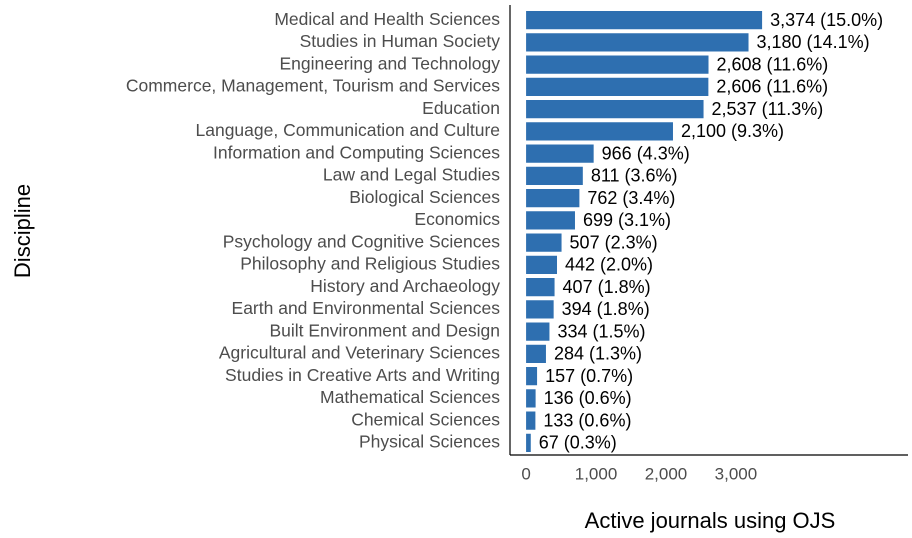 The height and width of the screenshot is (538, 912). Describe the element at coordinates (359, 353) in the screenshot. I see `y-tick-label: Agricultural and Veterinary Sciences` at that location.